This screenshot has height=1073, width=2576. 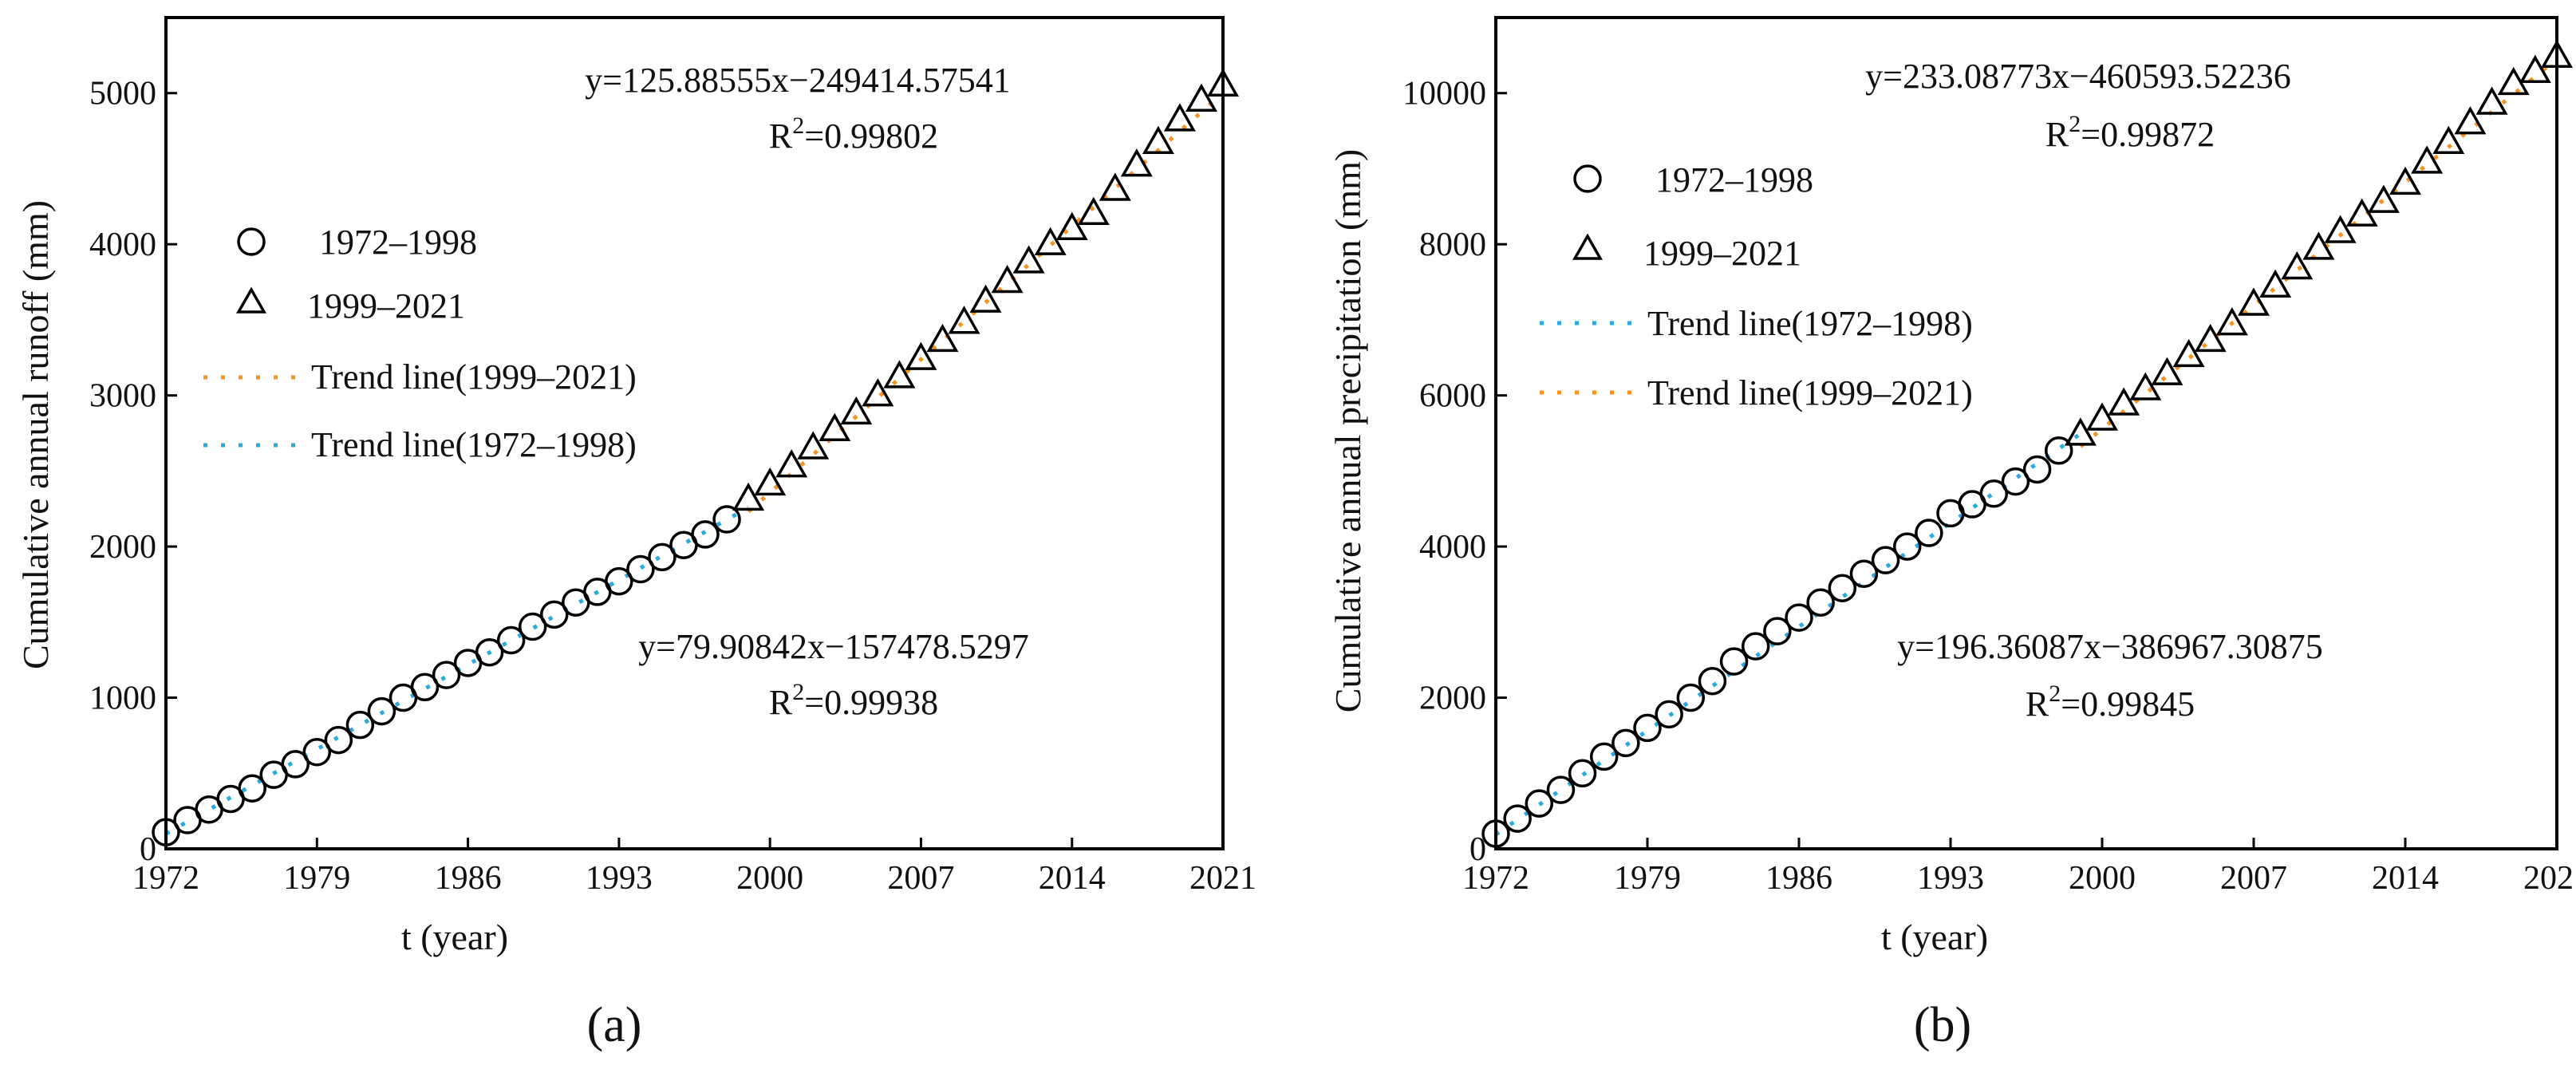 I want to click on panel-b-x-tick-label: 1993, so click(x=1951, y=878).